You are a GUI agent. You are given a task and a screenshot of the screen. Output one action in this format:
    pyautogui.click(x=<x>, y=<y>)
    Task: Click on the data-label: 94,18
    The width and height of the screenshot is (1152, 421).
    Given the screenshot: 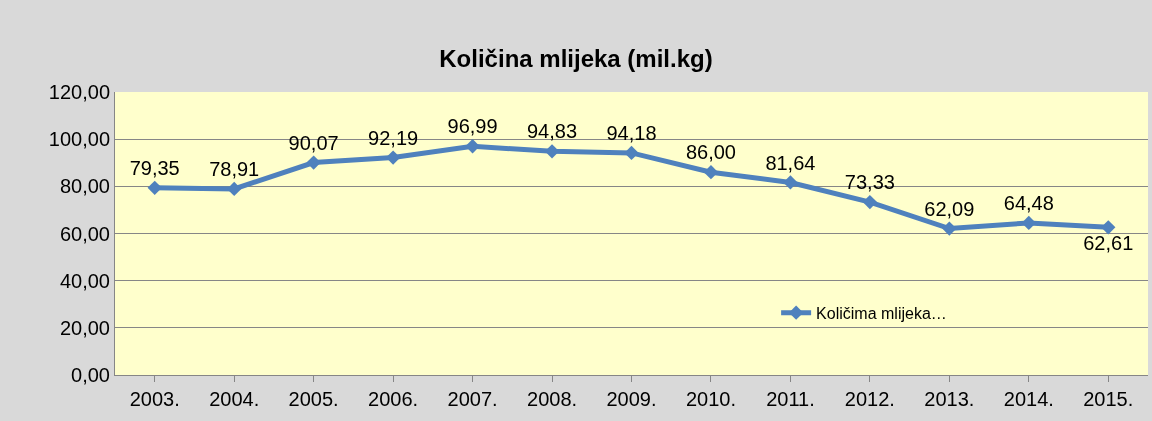 What is the action you would take?
    pyautogui.click(x=631, y=133)
    